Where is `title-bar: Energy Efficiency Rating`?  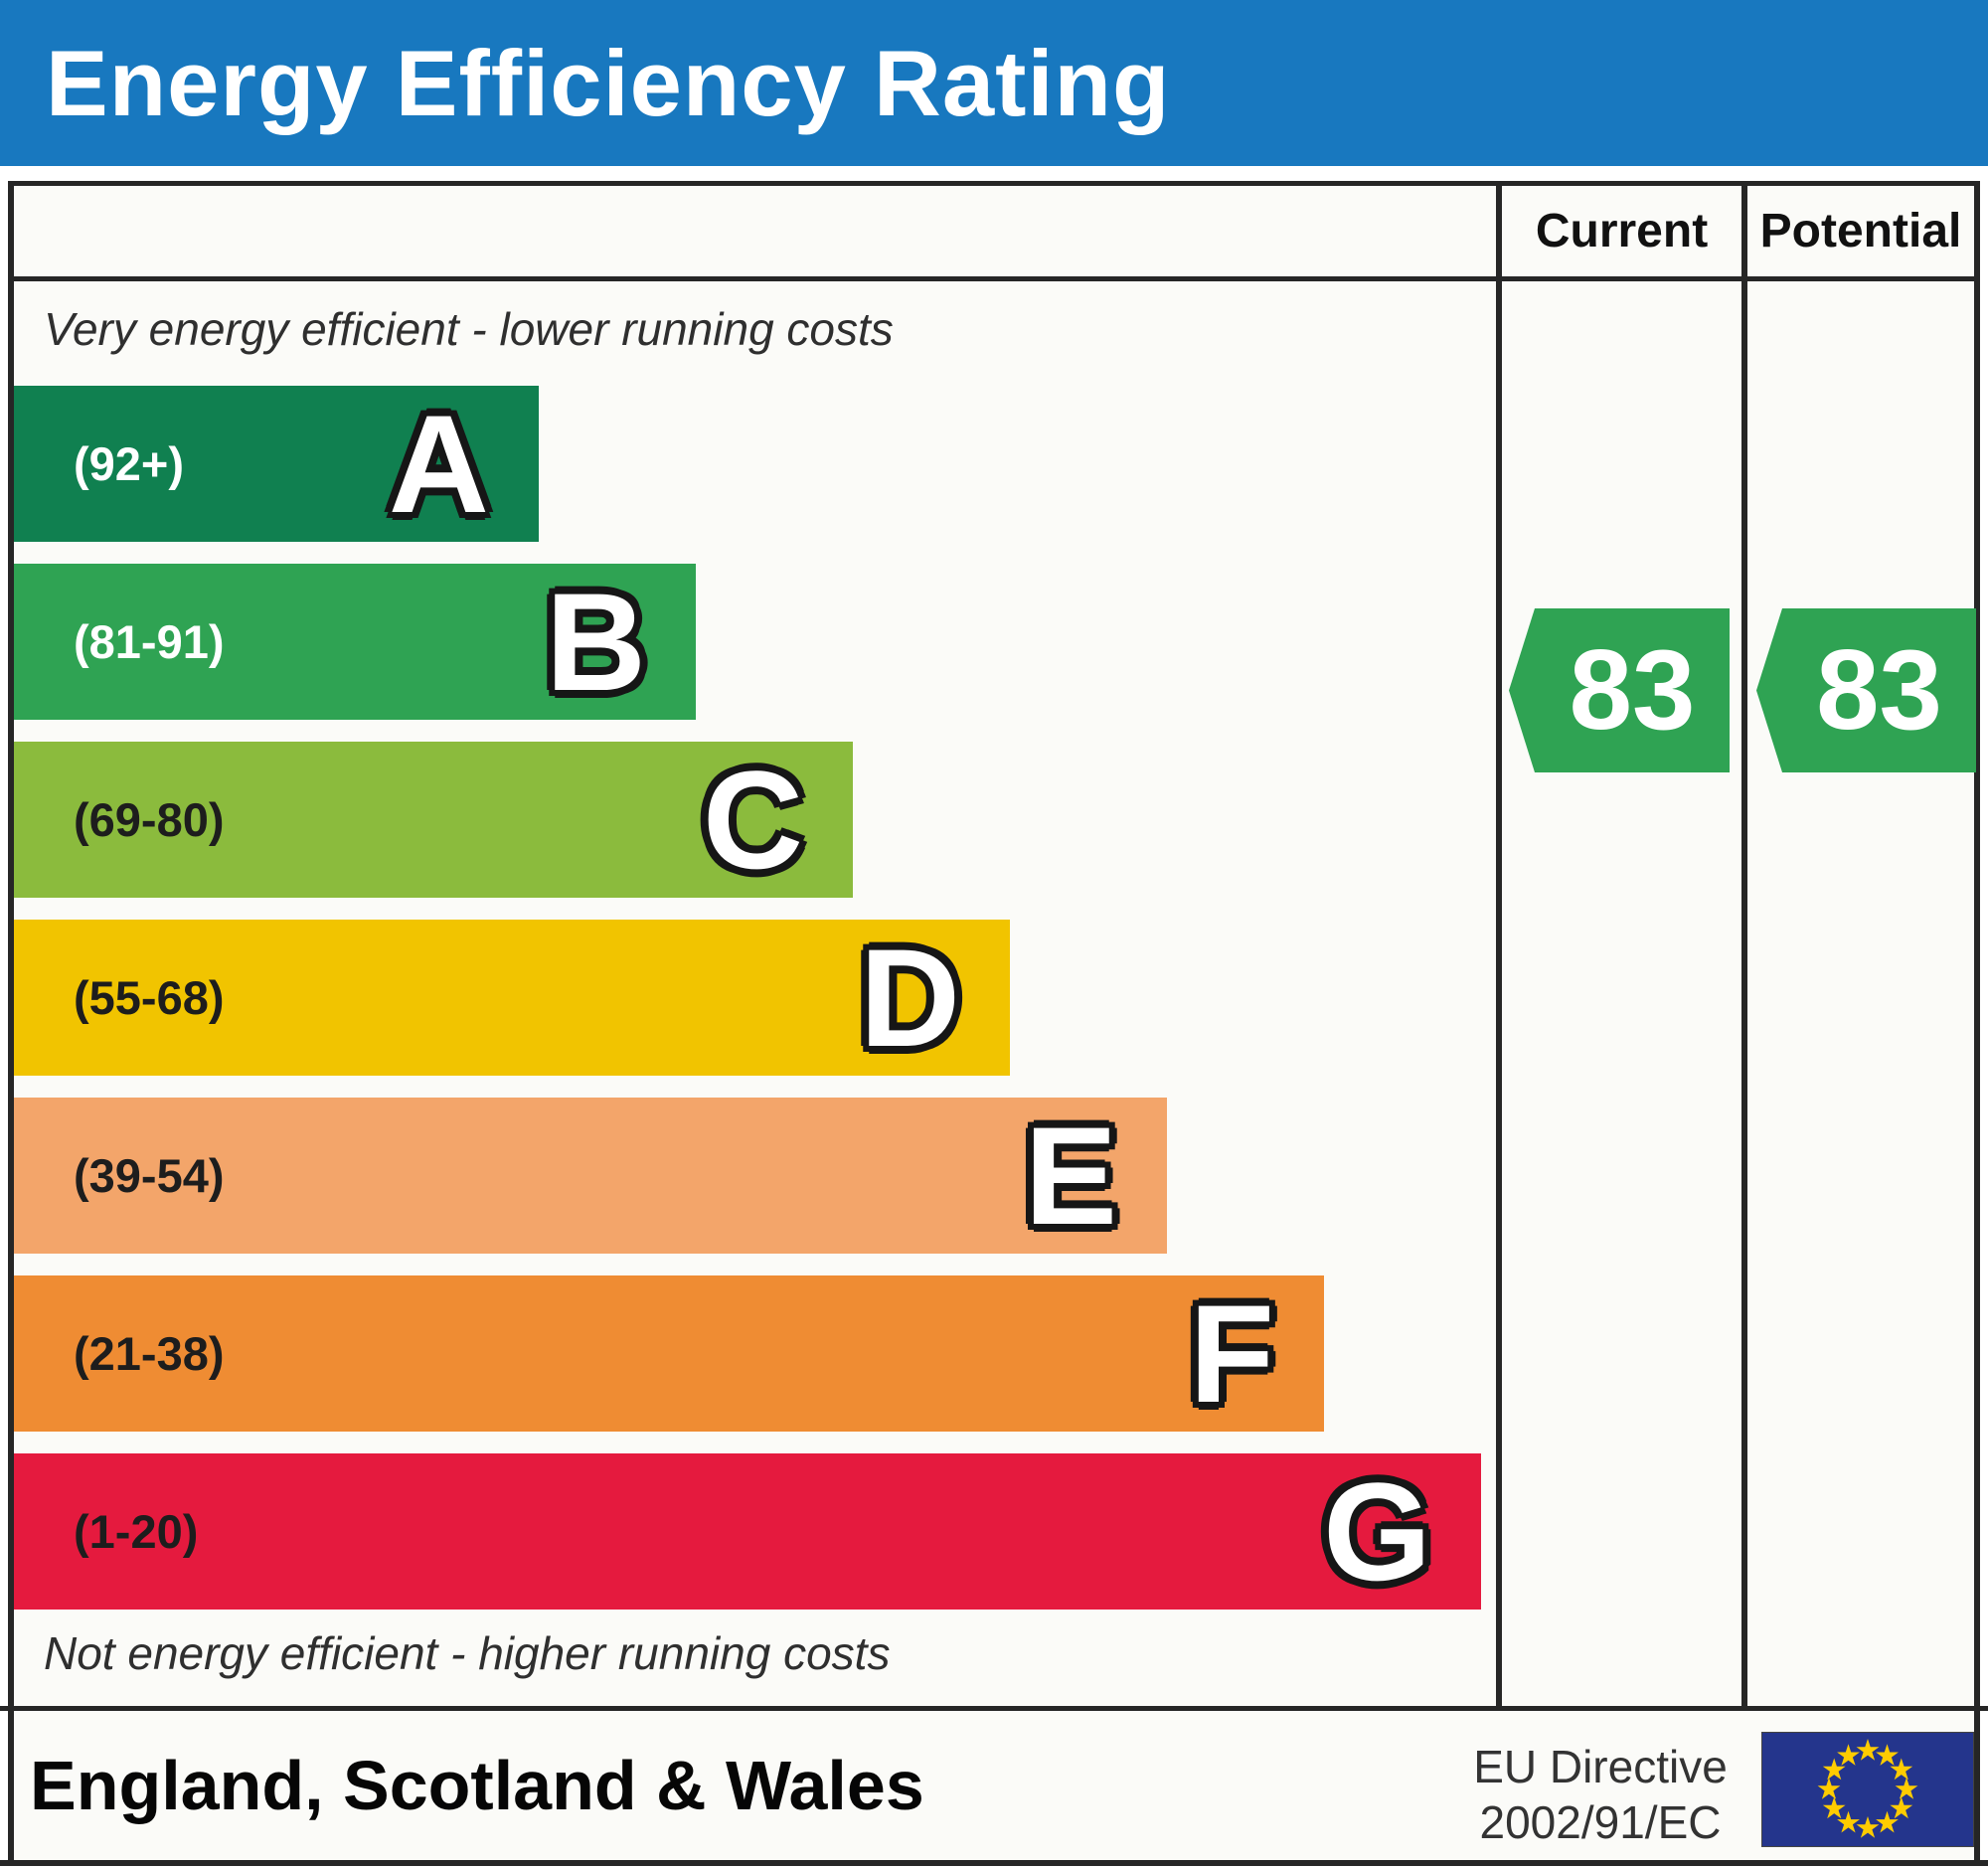 title-bar: Energy Efficiency Rating is located at coordinates (994, 83).